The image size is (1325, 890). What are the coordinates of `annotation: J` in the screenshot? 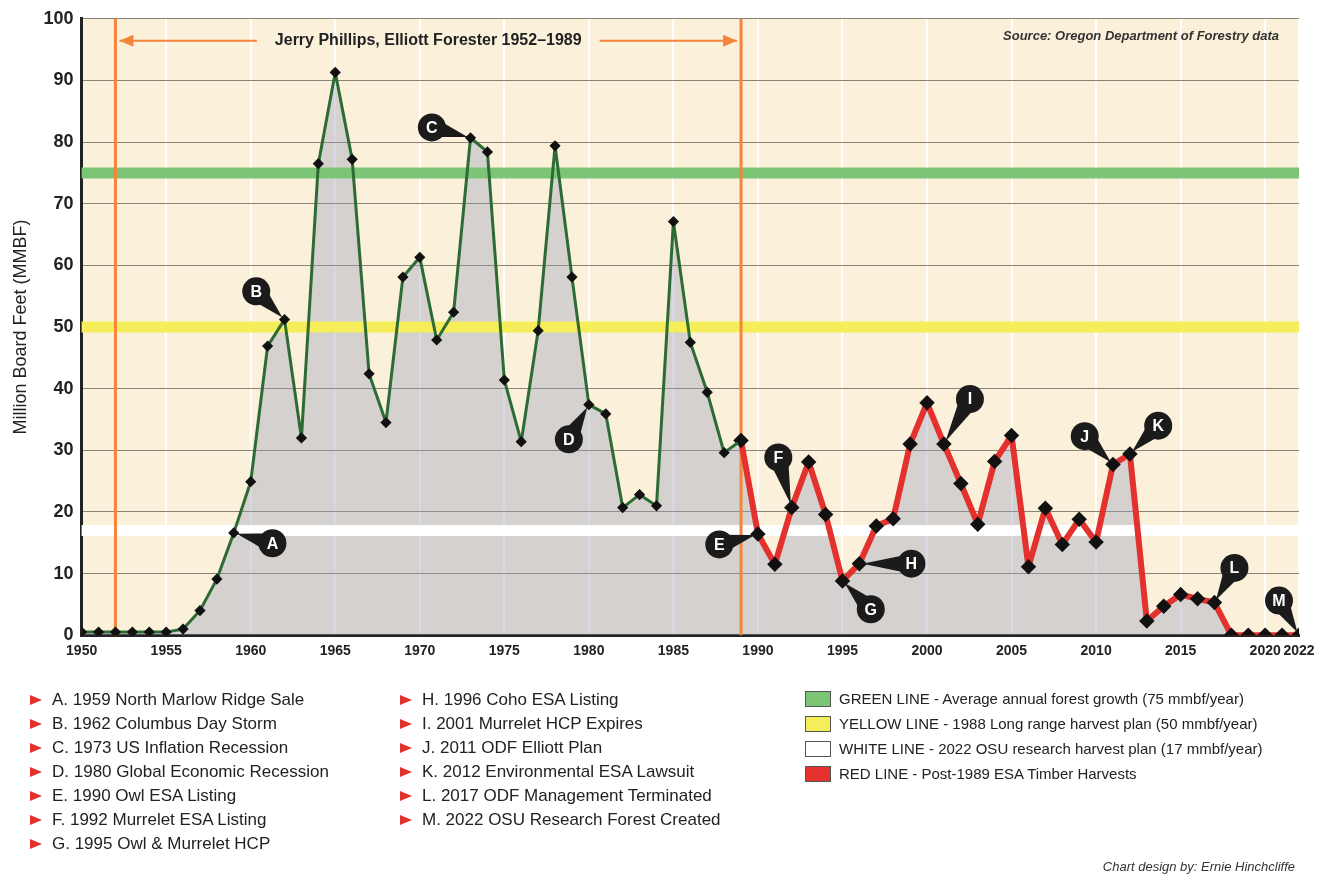 It's located at (1085, 436).